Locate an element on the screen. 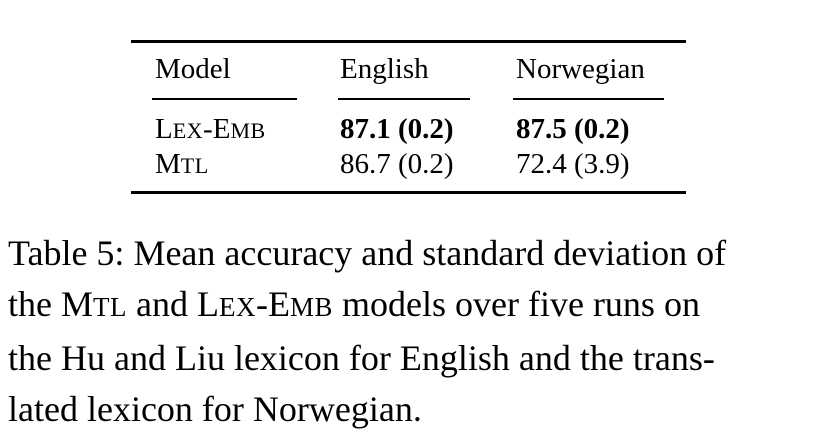 Image resolution: width=833 pixels, height=442 pixels. table-bottom-rule is located at coordinates (408, 192).